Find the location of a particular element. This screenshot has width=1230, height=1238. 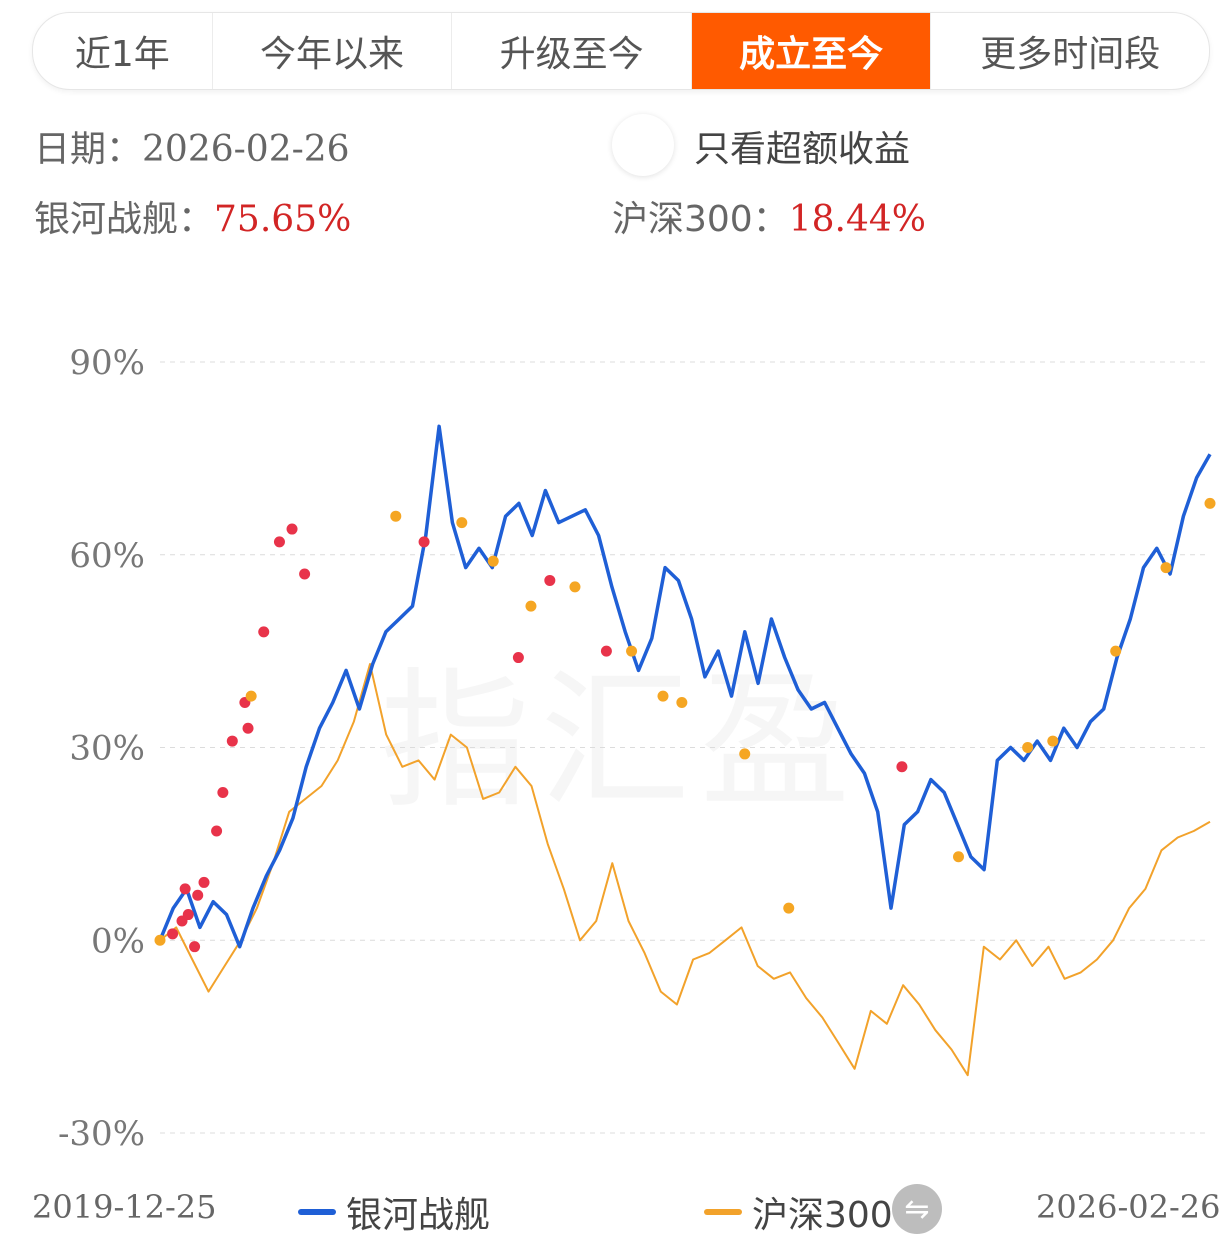

legend-index: 沪深300 is located at coordinates (798, 1212).